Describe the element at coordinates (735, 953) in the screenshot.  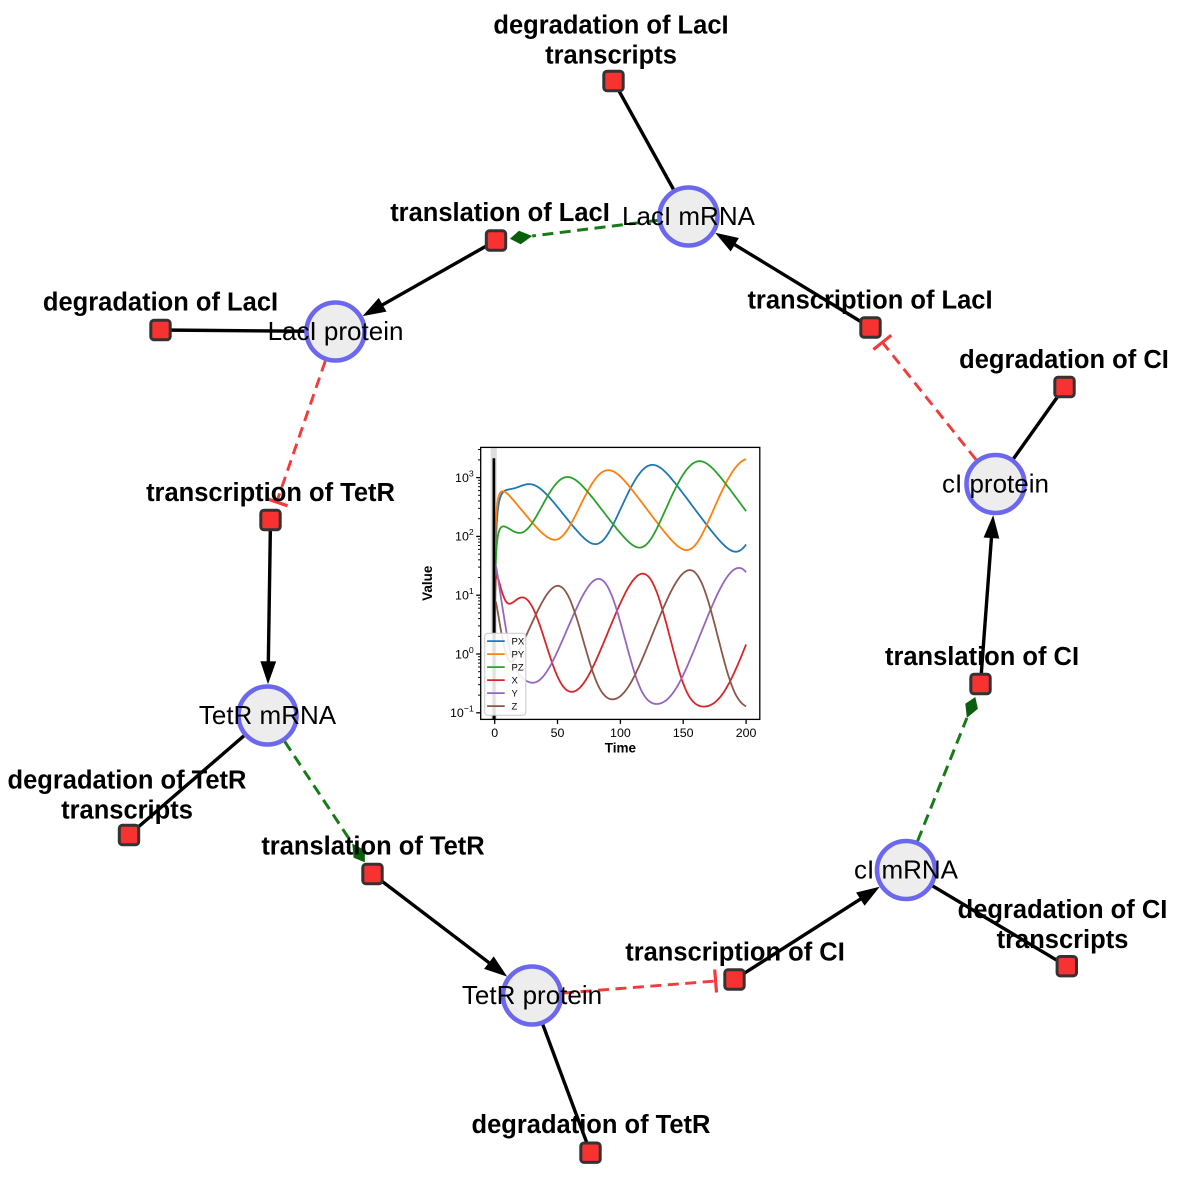
I see `svg-text: transcription of CI` at that location.